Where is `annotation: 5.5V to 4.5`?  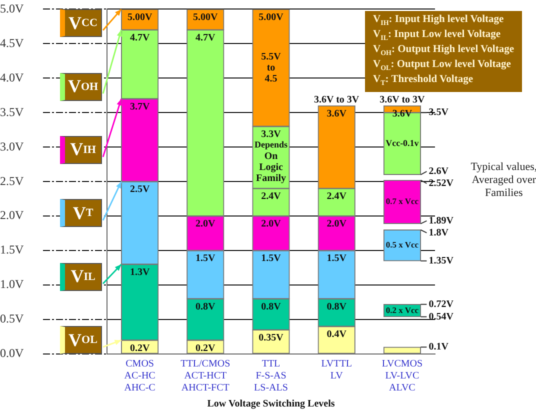 annotation: 5.5V to 4.5 is located at coordinates (271, 67).